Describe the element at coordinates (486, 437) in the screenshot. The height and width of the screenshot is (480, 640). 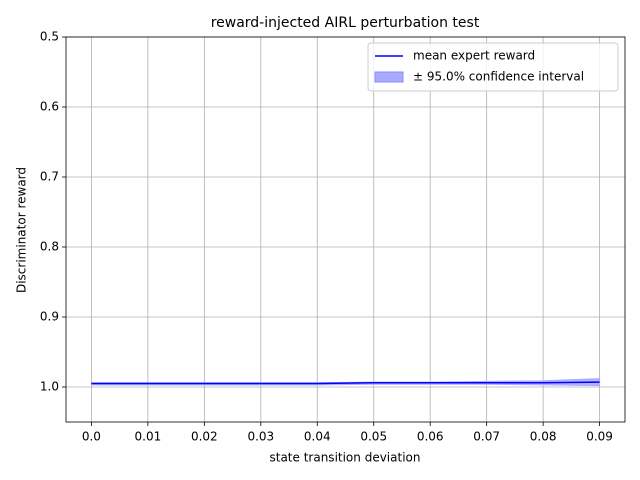
I see `x-tick-label: 0.07` at that location.